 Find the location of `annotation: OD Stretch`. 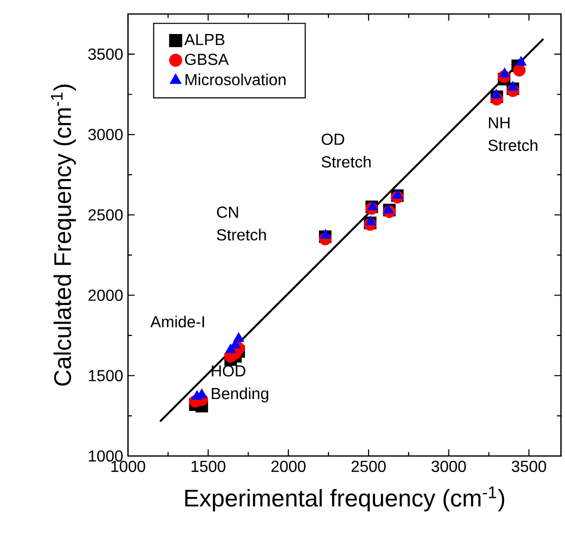

annotation: OD Stretch is located at coordinates (346, 151).